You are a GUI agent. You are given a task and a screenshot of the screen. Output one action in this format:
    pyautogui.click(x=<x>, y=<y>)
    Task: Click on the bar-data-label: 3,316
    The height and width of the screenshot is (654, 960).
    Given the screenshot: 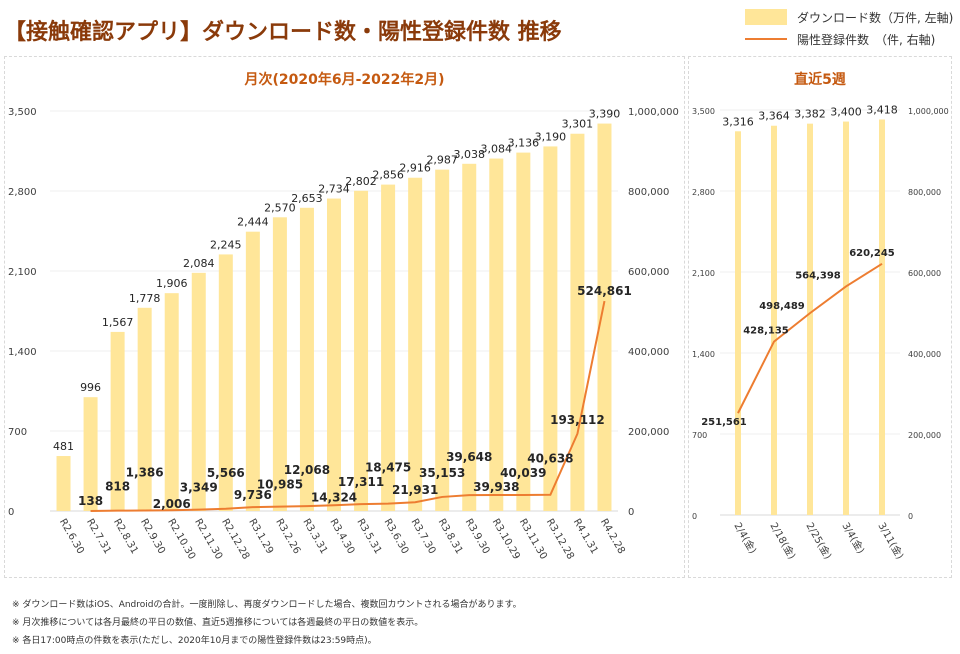 What is the action you would take?
    pyautogui.click(x=738, y=121)
    